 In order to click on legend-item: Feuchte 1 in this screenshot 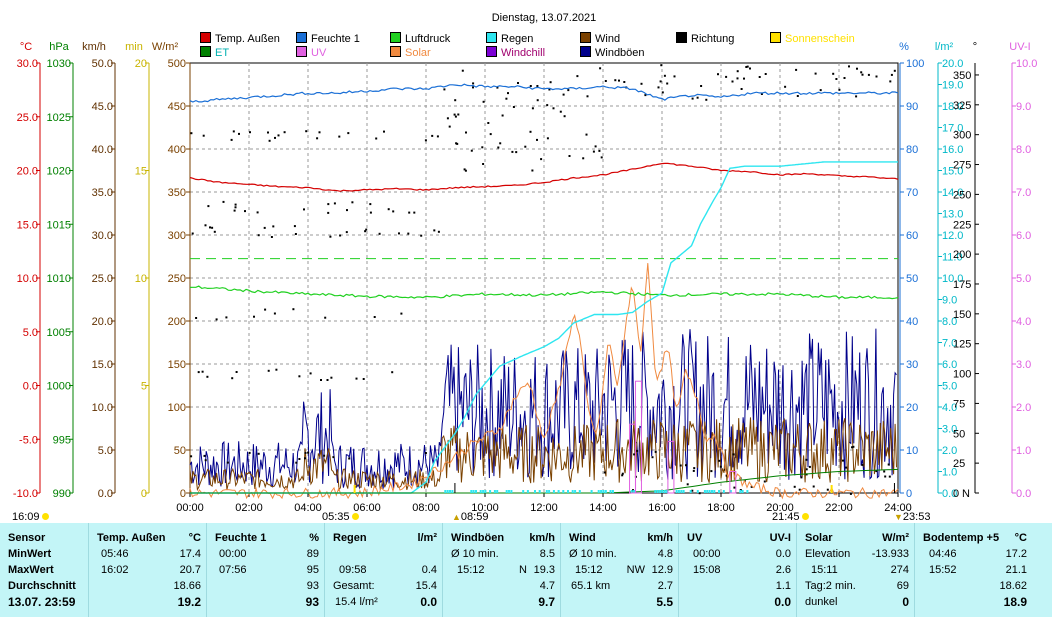, I will do `click(328, 38)`.